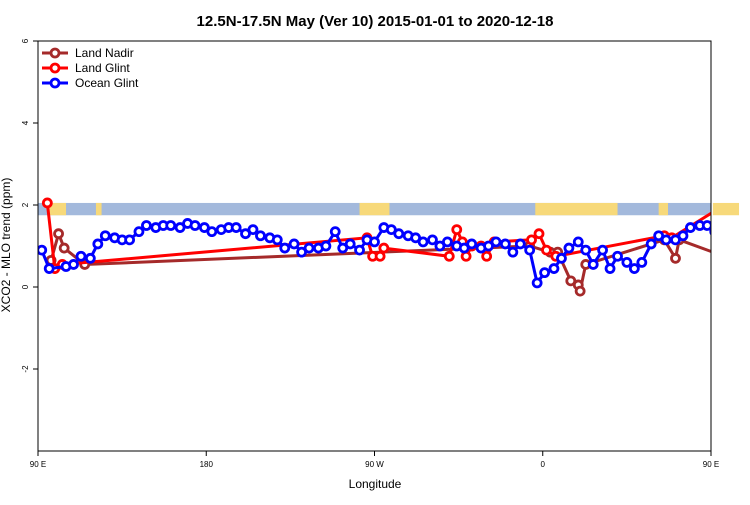 This screenshot has height=505, width=750. What do you see at coordinates (207, 464) in the screenshot?
I see `x-tick-label: 180` at bounding box center [207, 464].